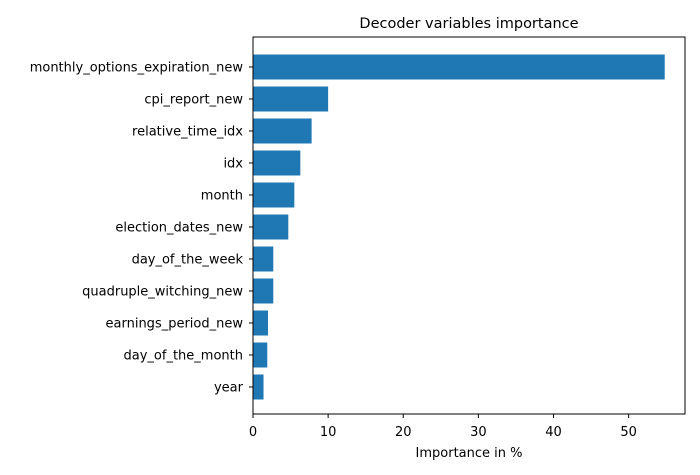  Describe the element at coordinates (260, 355) in the screenshot. I see `bar-day-of-the-month` at that location.